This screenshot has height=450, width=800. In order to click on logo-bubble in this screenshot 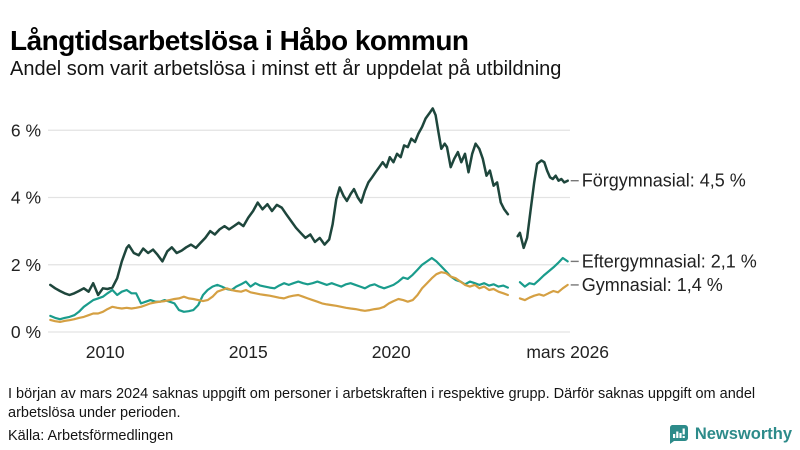, I will do `click(678, 434)`.